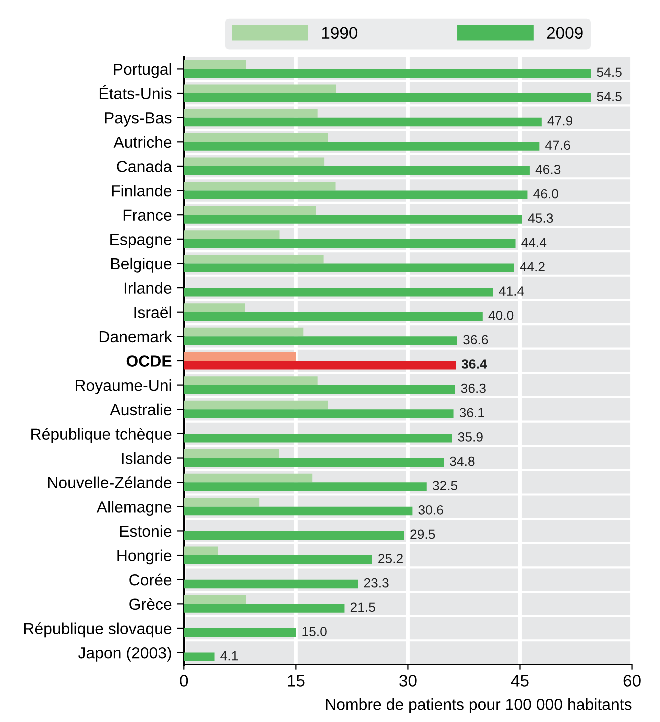  I want to click on data-label: 44.4, so click(534, 243).